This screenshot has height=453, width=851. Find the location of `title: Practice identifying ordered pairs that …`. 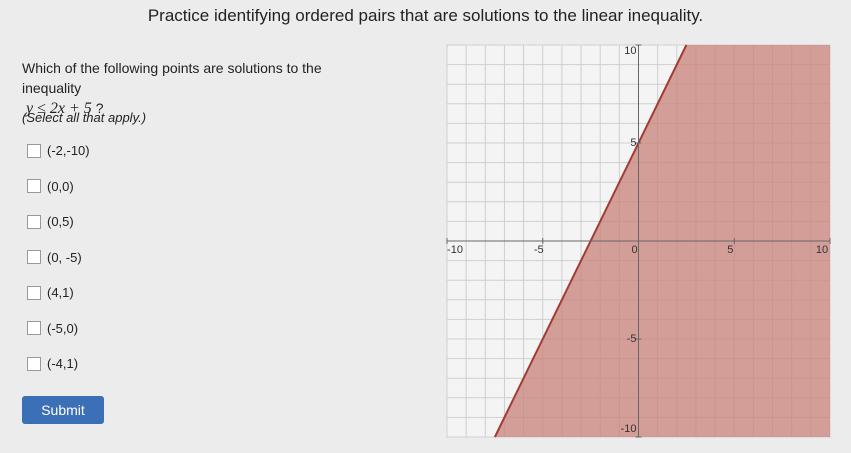

title: Practice identifying ordered pairs that … is located at coordinates (425, 15).